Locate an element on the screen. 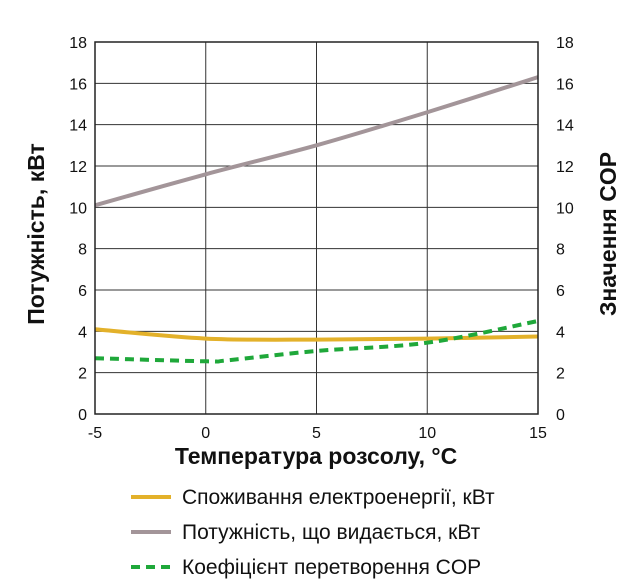 The width and height of the screenshot is (644, 584). legend-label: Коефіцієнт перетворення COP is located at coordinates (331, 567).